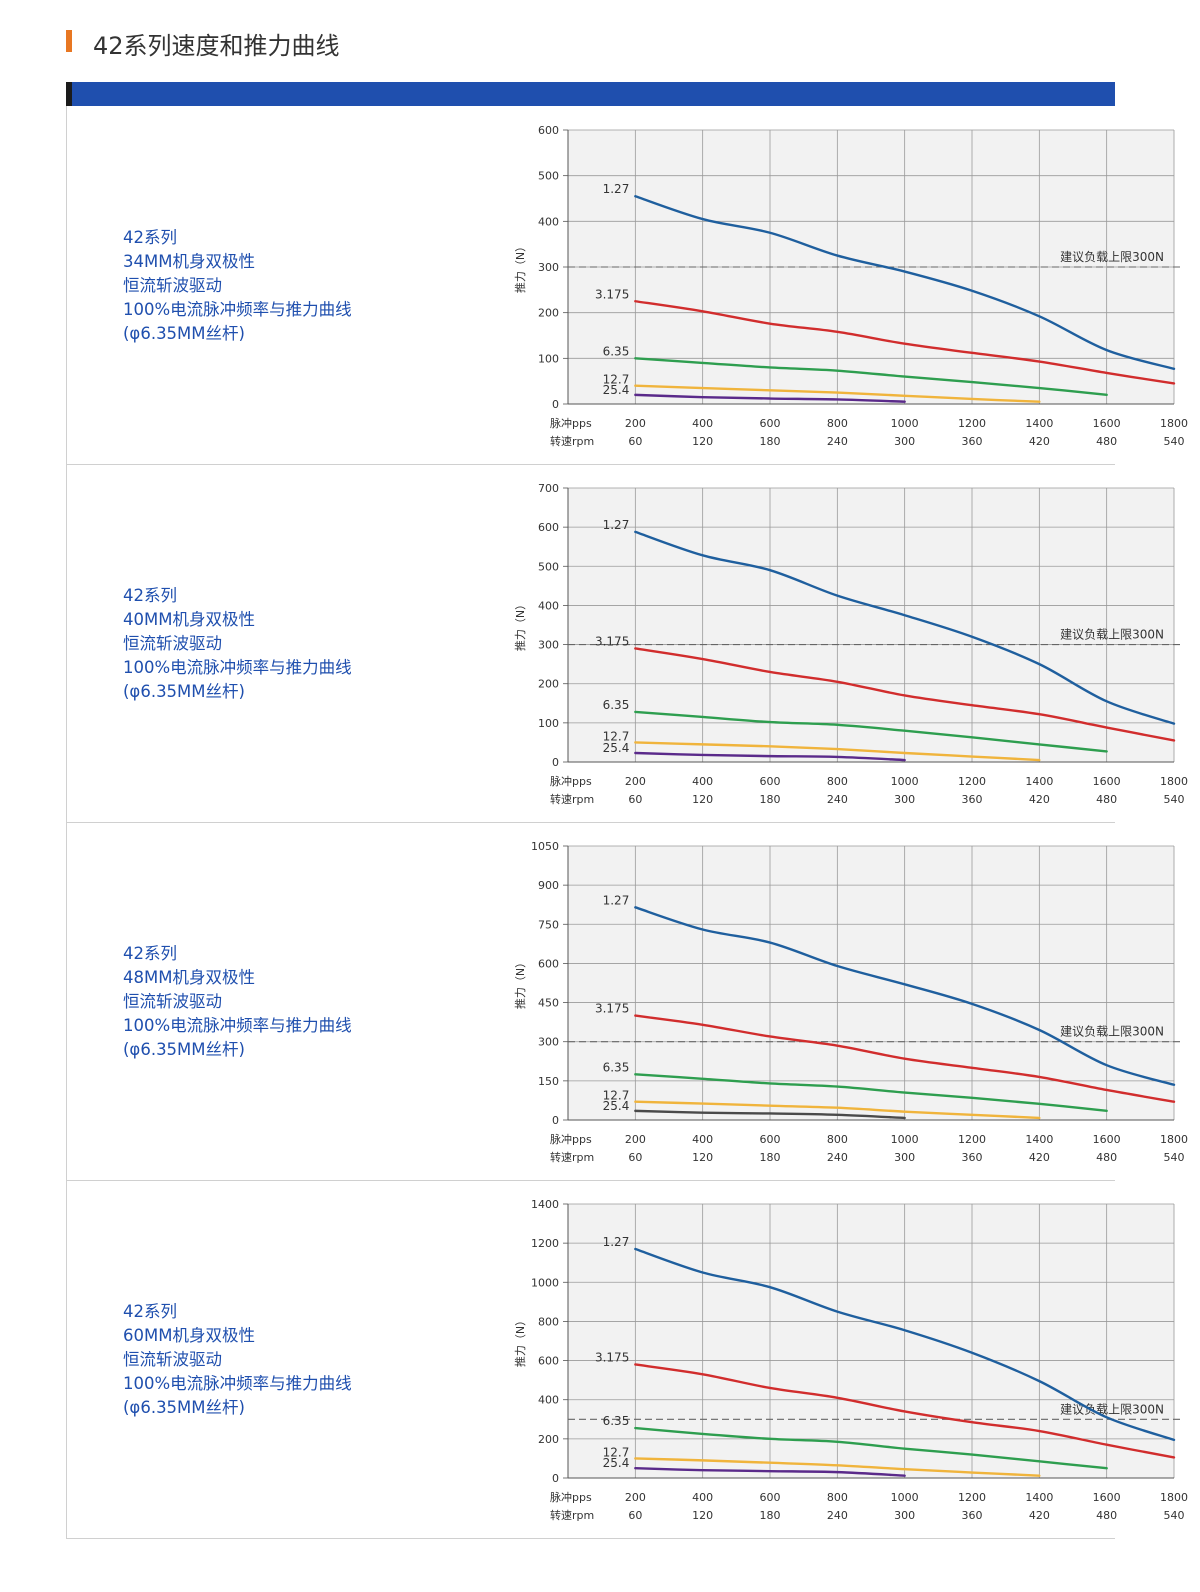 The height and width of the screenshot is (1592, 1200). I want to click on plot-area, so click(871, 983).